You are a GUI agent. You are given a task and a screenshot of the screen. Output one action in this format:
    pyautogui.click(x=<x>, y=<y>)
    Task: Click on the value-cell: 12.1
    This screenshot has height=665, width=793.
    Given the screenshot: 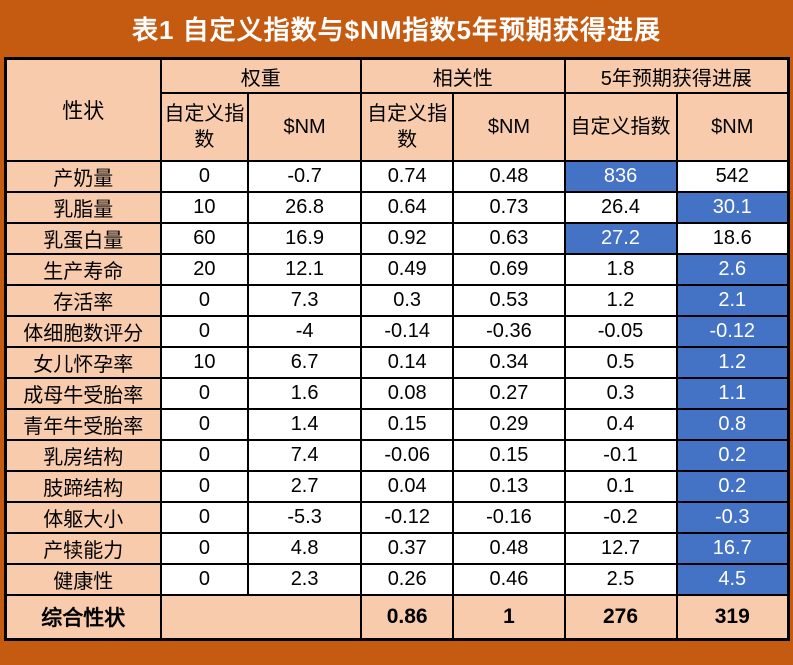 What is the action you would take?
    pyautogui.click(x=304, y=269)
    